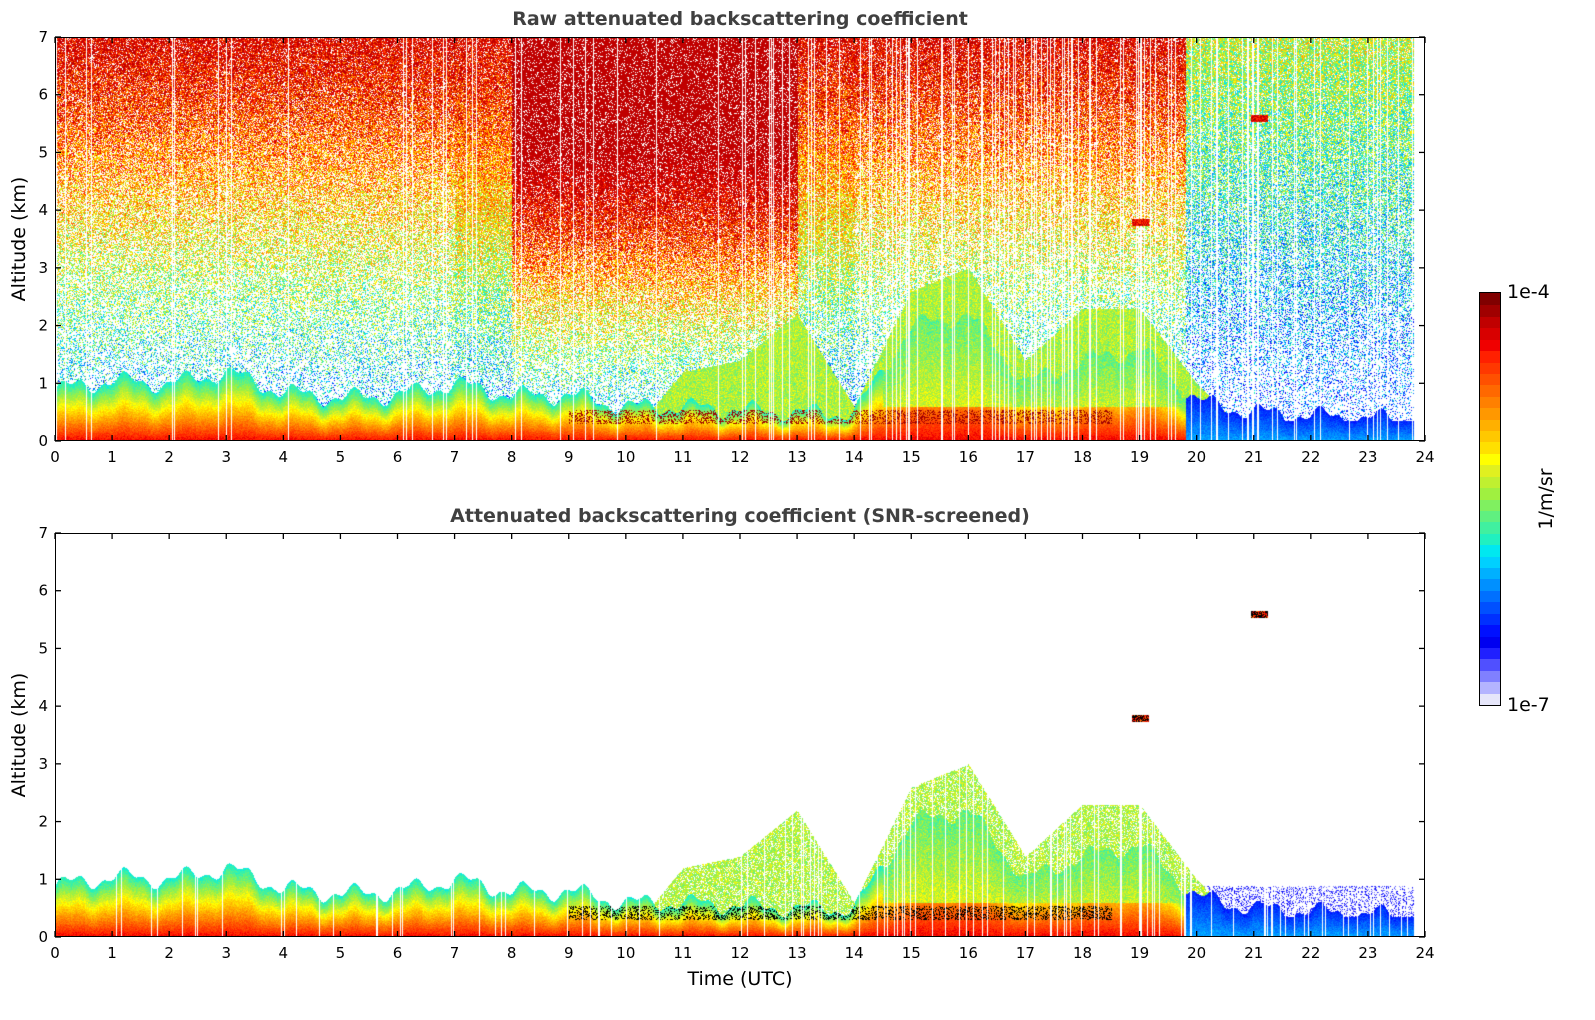 This screenshot has height=1020, width=1595. What do you see at coordinates (1528, 705) in the screenshot?
I see `colorbar-min-label: 1e-7` at bounding box center [1528, 705].